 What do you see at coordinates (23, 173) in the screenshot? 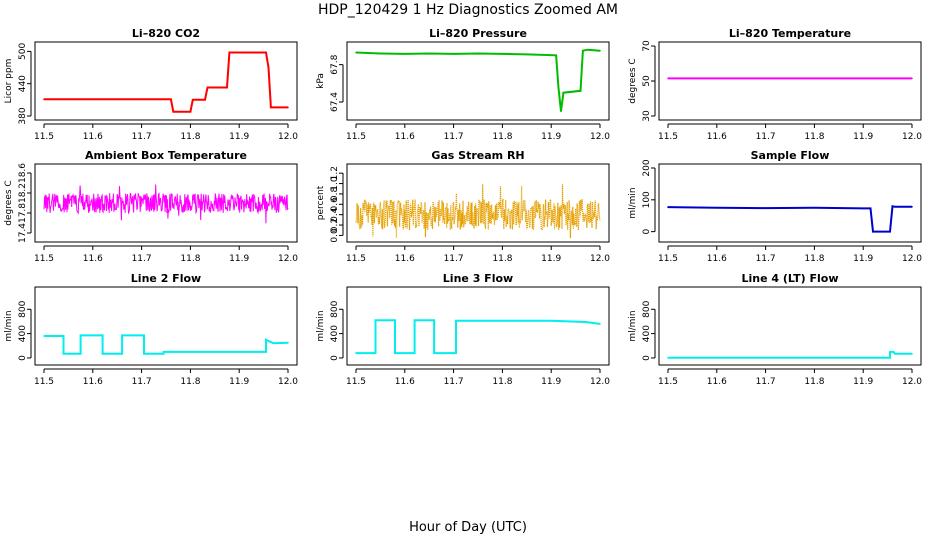
I see `y-tick-label: 18.6` at bounding box center [23, 173].